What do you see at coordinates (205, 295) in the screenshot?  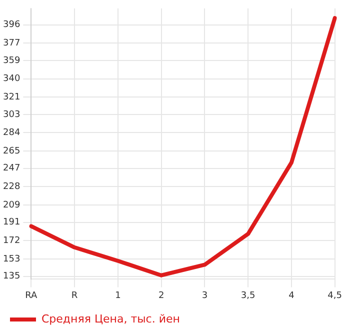 I see `x-tick-label: 3` at bounding box center [205, 295].